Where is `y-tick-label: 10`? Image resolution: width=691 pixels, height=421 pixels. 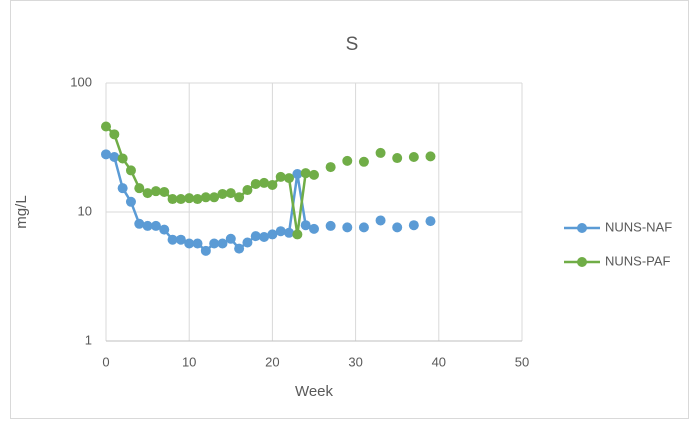 y-tick-label: 10 is located at coordinates (85, 210).